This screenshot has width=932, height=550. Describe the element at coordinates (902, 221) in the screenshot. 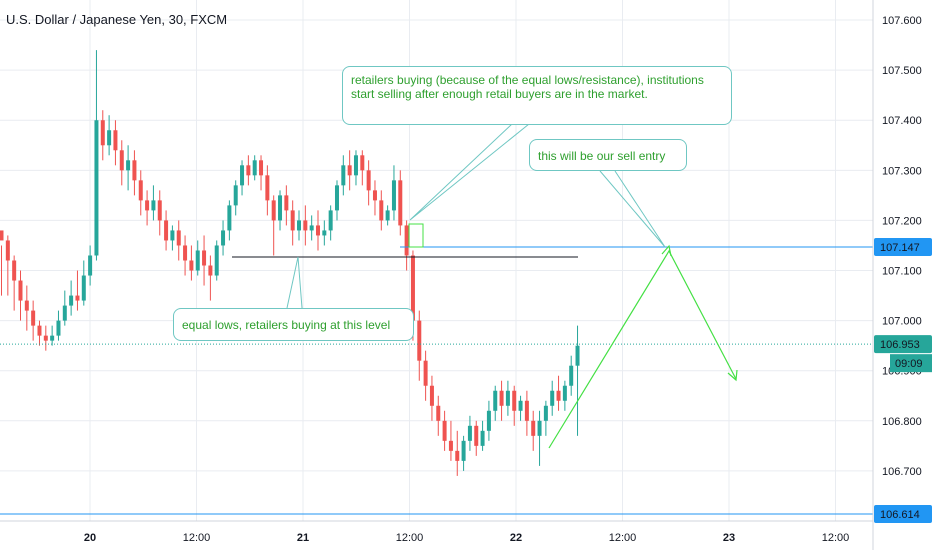

I see `y-tick-label: 107.200` at that location.